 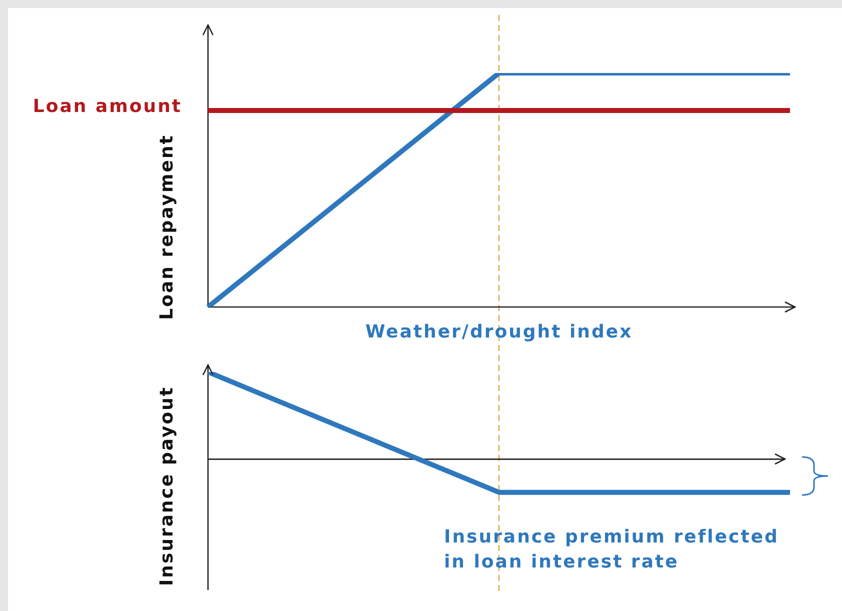 What do you see at coordinates (167, 227) in the screenshot?
I see `y-axis-title: Loan repayment` at bounding box center [167, 227].